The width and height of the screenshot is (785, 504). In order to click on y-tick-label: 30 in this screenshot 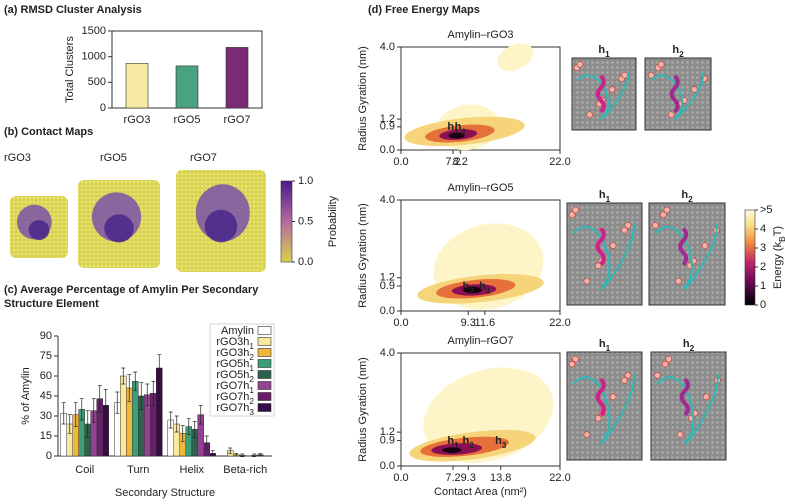, I will do `click(46, 416)`.